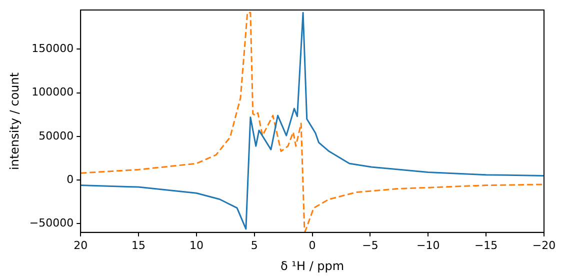  Describe the element at coordinates (70, 179) in the screenshot. I see `y-tick-label: 0` at that location.